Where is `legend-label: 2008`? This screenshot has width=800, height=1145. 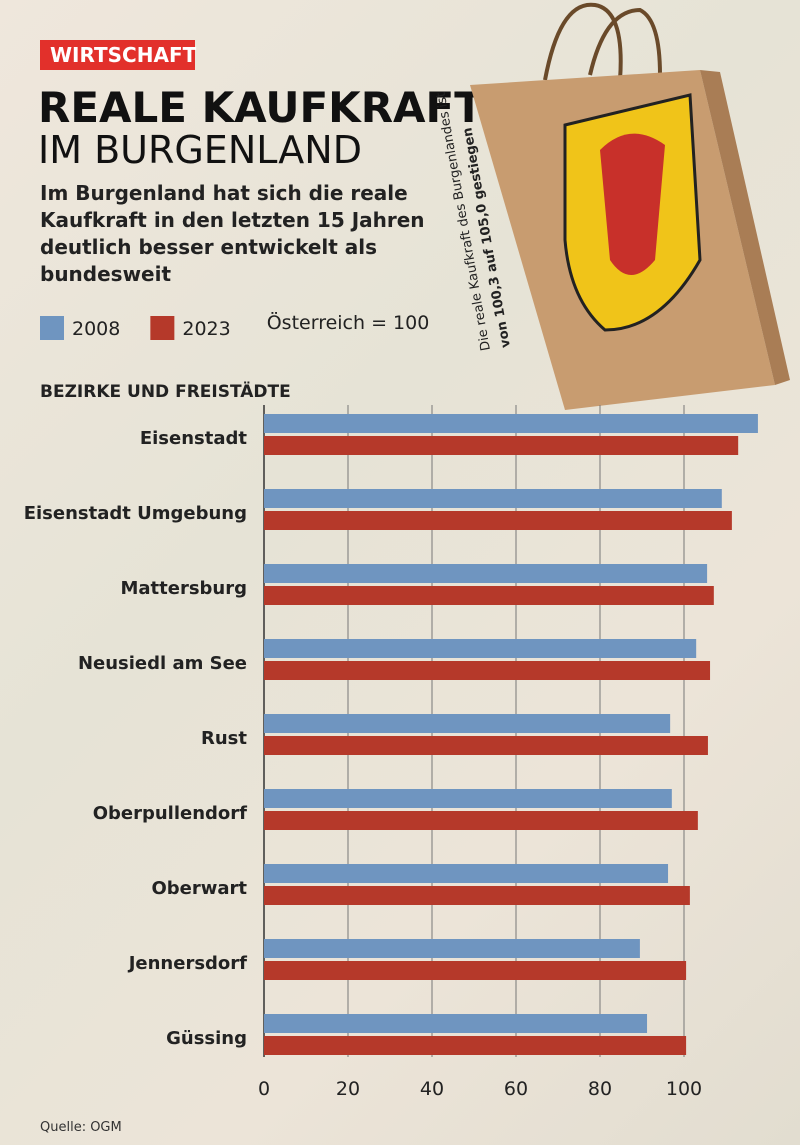 legend-label: 2008 is located at coordinates (96, 329).